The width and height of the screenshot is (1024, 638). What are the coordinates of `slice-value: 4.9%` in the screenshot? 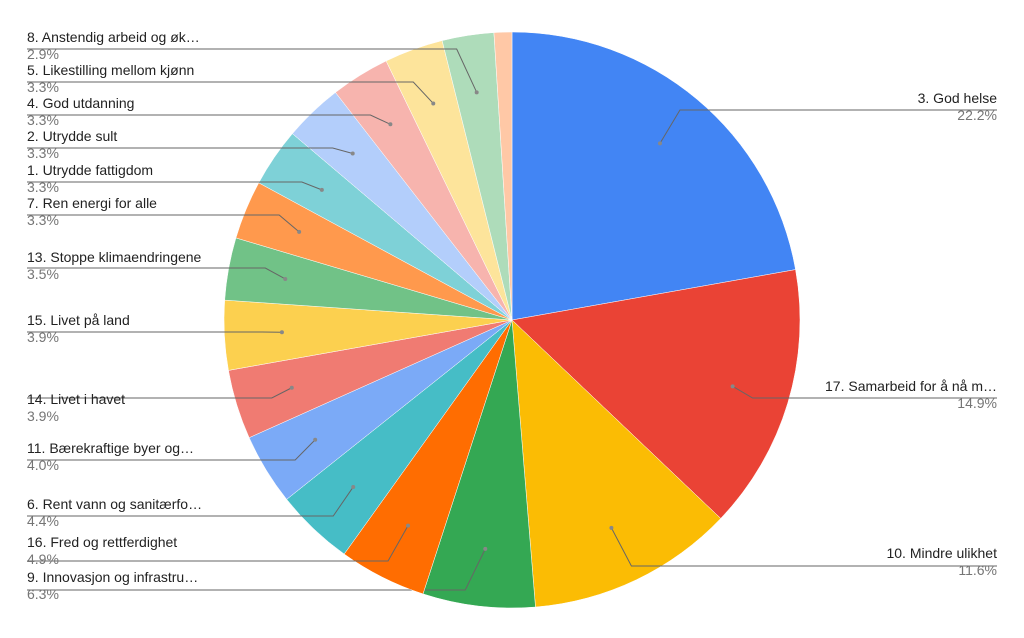 It's located at (43, 559).